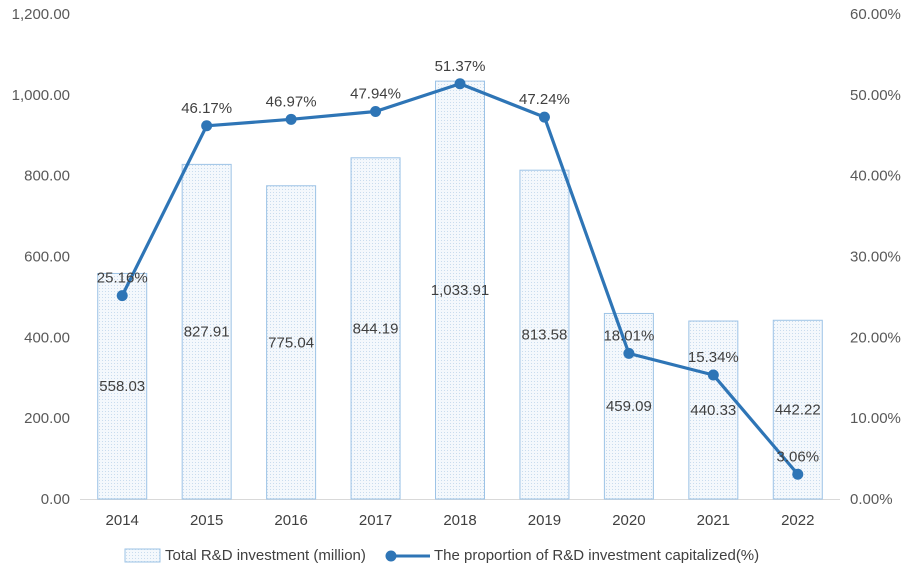 The width and height of the screenshot is (918, 578). Describe the element at coordinates (142, 555) in the screenshot. I see `legend-bar-swatch` at that location.